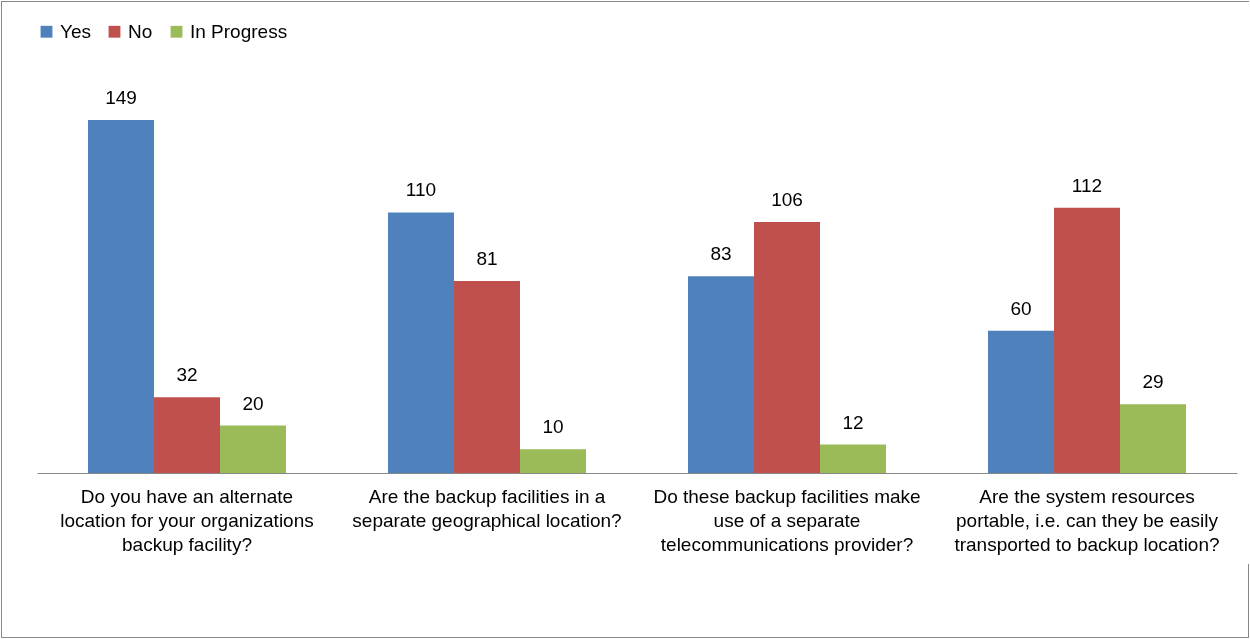 This screenshot has width=1250, height=639. What do you see at coordinates (187, 375) in the screenshot?
I see `data-label: 32` at bounding box center [187, 375].